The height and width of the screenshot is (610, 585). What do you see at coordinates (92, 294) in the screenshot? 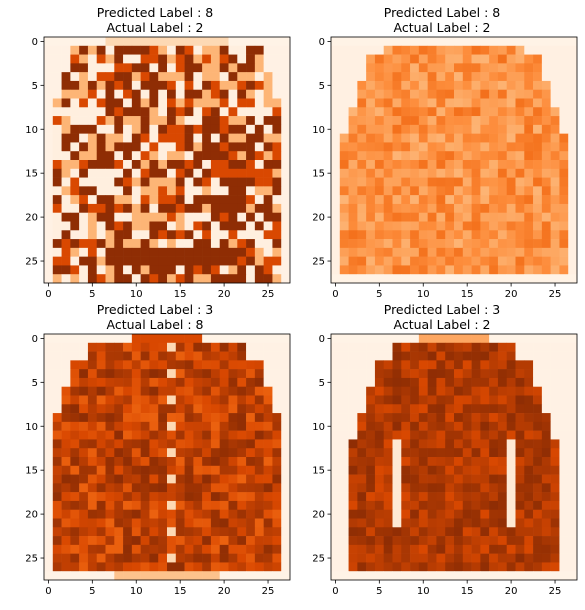
I see `panel-1-xtick-label: 5` at bounding box center [92, 294].